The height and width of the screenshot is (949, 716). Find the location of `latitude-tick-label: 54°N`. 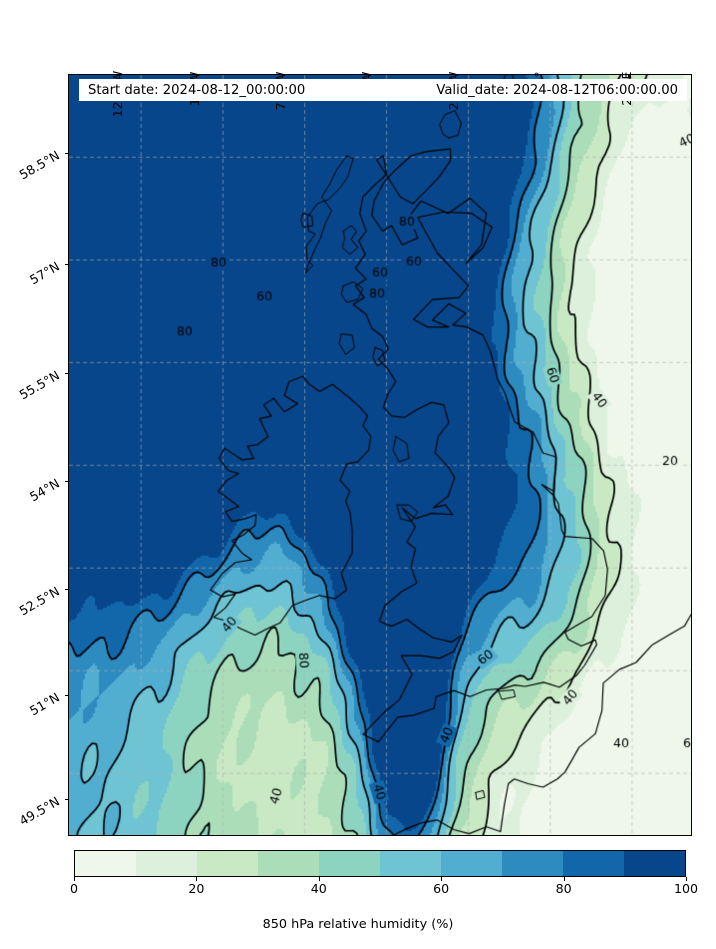

latitude-tick-label: 54°N is located at coordinates (44, 490).